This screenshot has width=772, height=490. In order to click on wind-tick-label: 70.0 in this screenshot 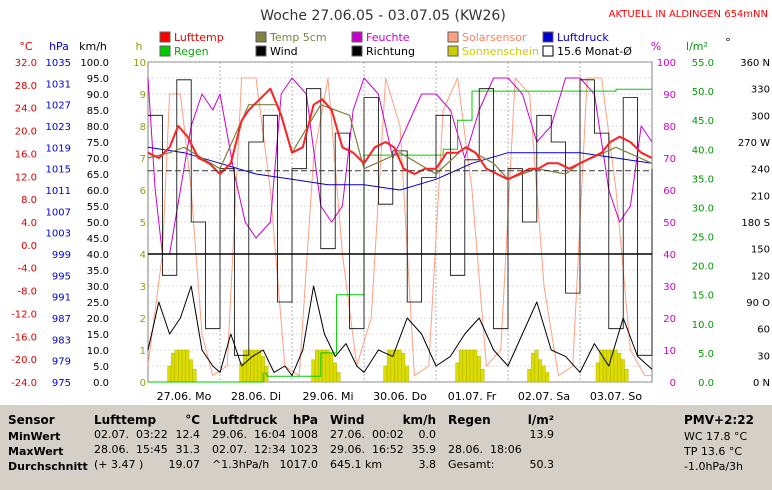, I will do `click(98, 159)`.